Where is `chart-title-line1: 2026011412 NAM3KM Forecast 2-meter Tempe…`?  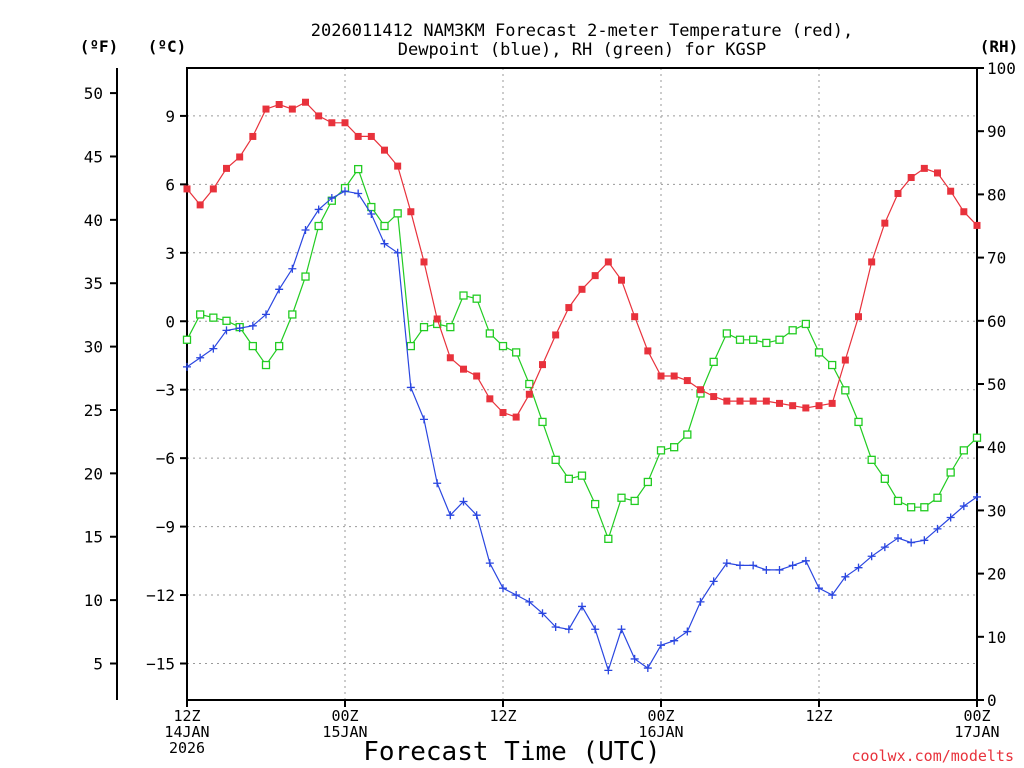
chart-title-line1: 2026011412 NAM3KM Forecast 2-meter Tempe… is located at coordinates (582, 31).